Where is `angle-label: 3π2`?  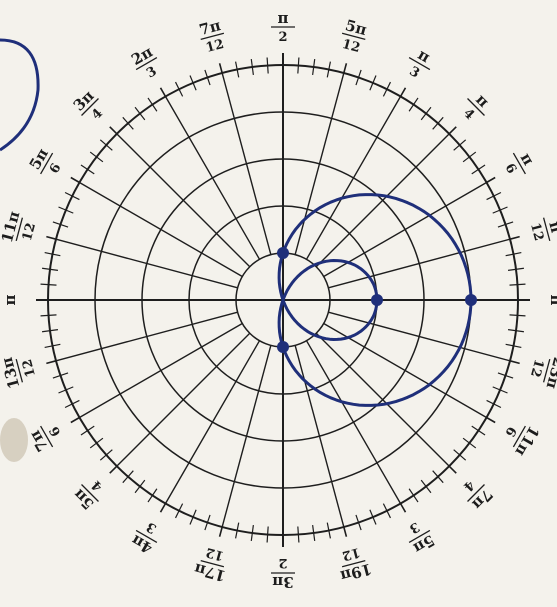 angle-label: 3π2 is located at coordinates (283, 573).